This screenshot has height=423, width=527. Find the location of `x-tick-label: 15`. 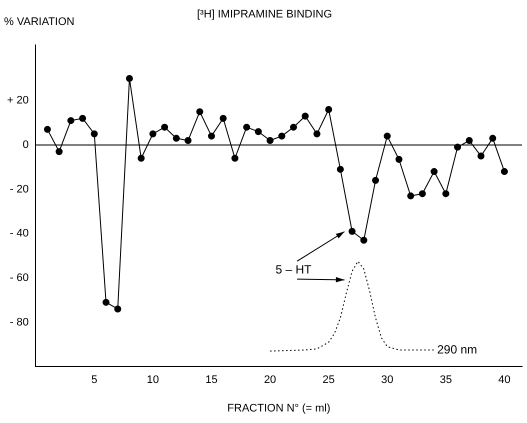

x-tick-label: 15 is located at coordinates (211, 380).